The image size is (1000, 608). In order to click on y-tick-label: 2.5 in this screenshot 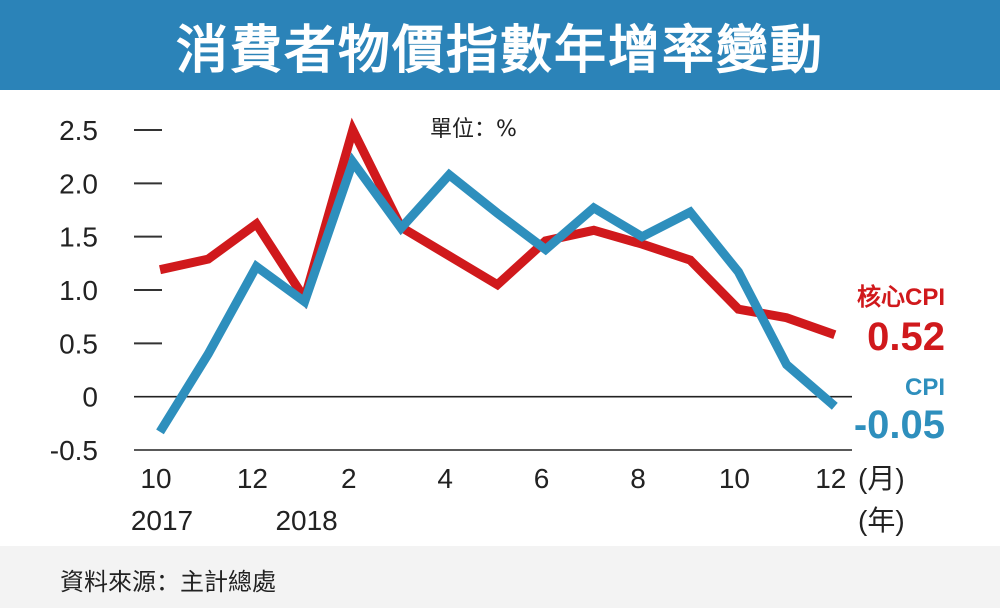, I will do `click(78, 130)`.